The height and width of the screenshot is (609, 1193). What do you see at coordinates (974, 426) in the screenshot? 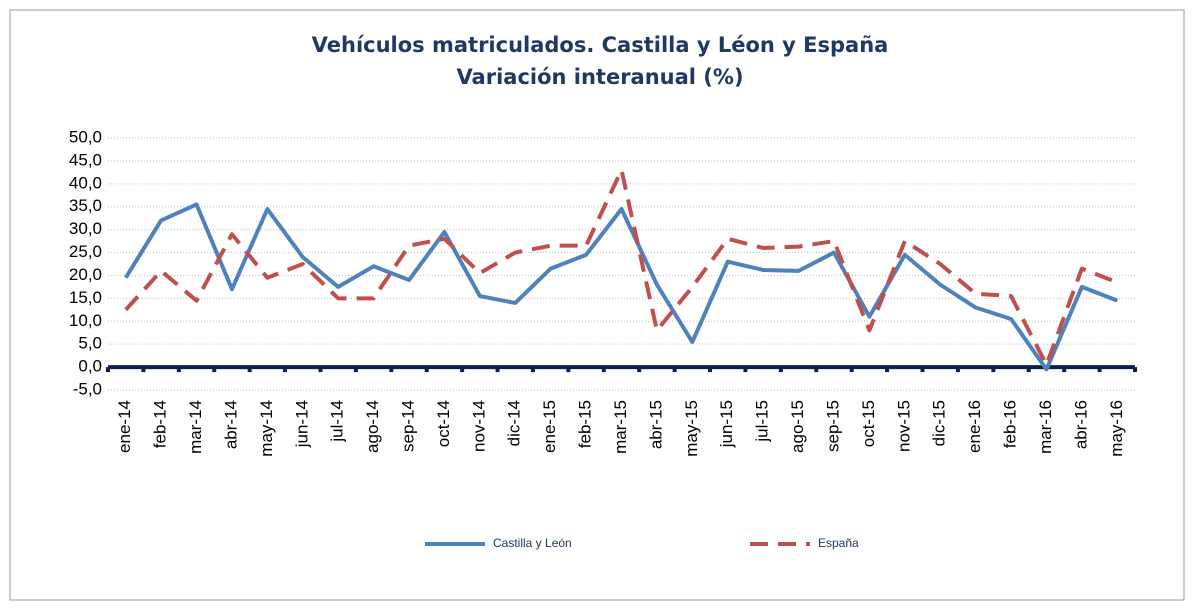
I see `x-tick-label: ene-16` at bounding box center [974, 426].